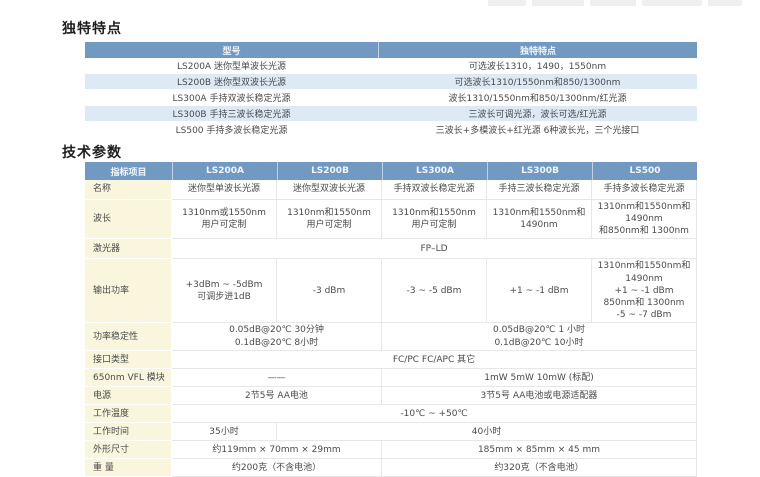 The height and width of the screenshot is (477, 760). I want to click on feature-cell: 可选波长1310，1490，1550nm, so click(537, 66).